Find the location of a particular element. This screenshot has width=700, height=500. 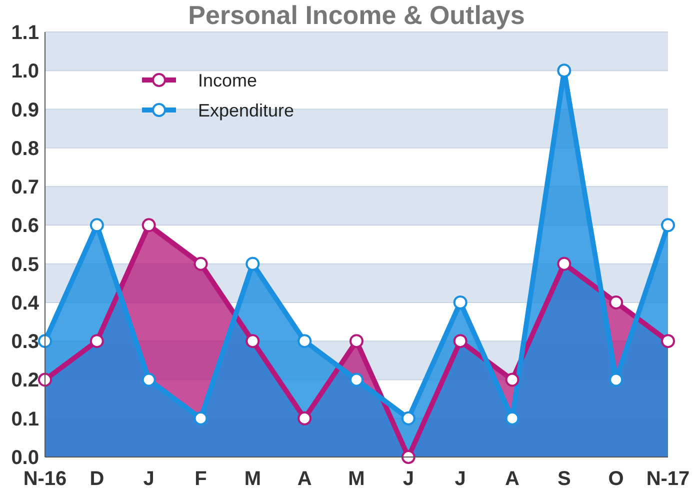

y-tick-label: 0.9 is located at coordinates (25, 110).